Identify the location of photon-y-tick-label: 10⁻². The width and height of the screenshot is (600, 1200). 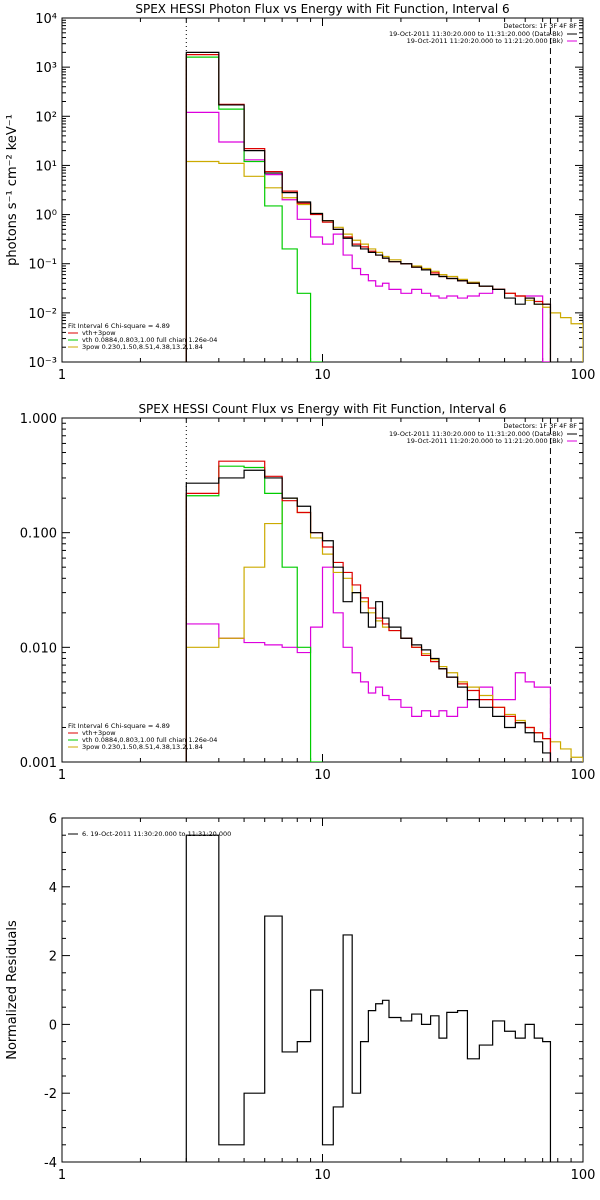
(42, 314).